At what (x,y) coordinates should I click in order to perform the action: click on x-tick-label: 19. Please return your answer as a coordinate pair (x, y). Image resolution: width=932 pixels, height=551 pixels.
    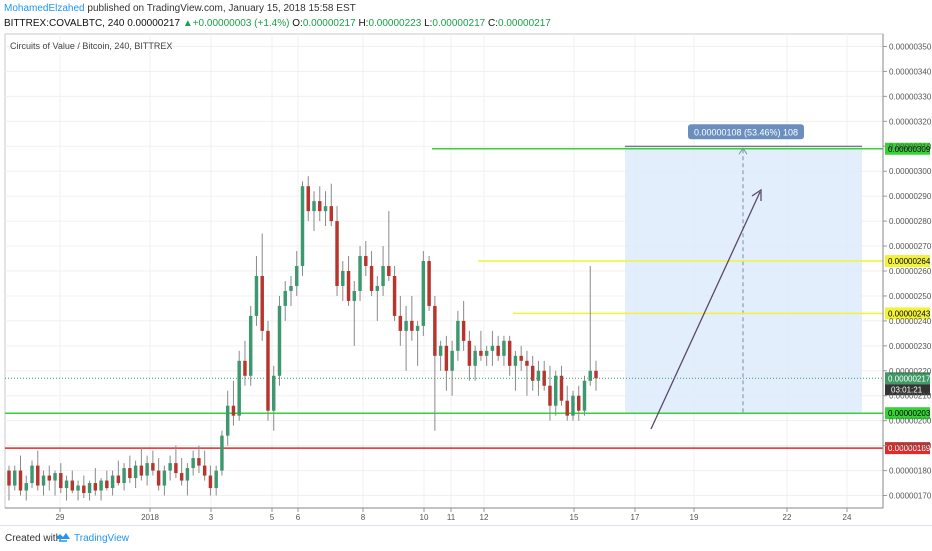
    Looking at the image, I should click on (694, 517).